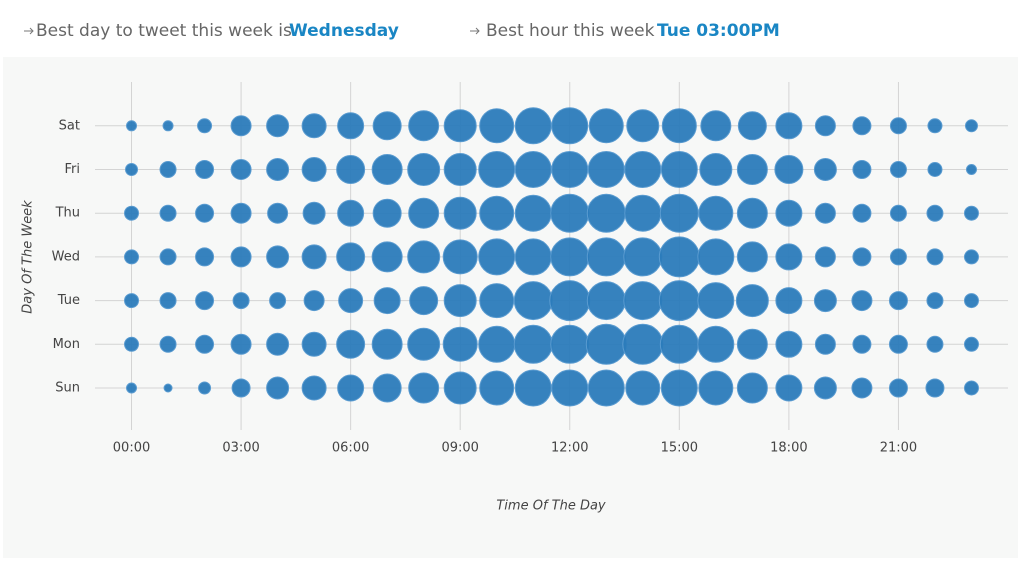  What do you see at coordinates (66, 344) in the screenshot?
I see `y-tick-label: Mon` at bounding box center [66, 344].